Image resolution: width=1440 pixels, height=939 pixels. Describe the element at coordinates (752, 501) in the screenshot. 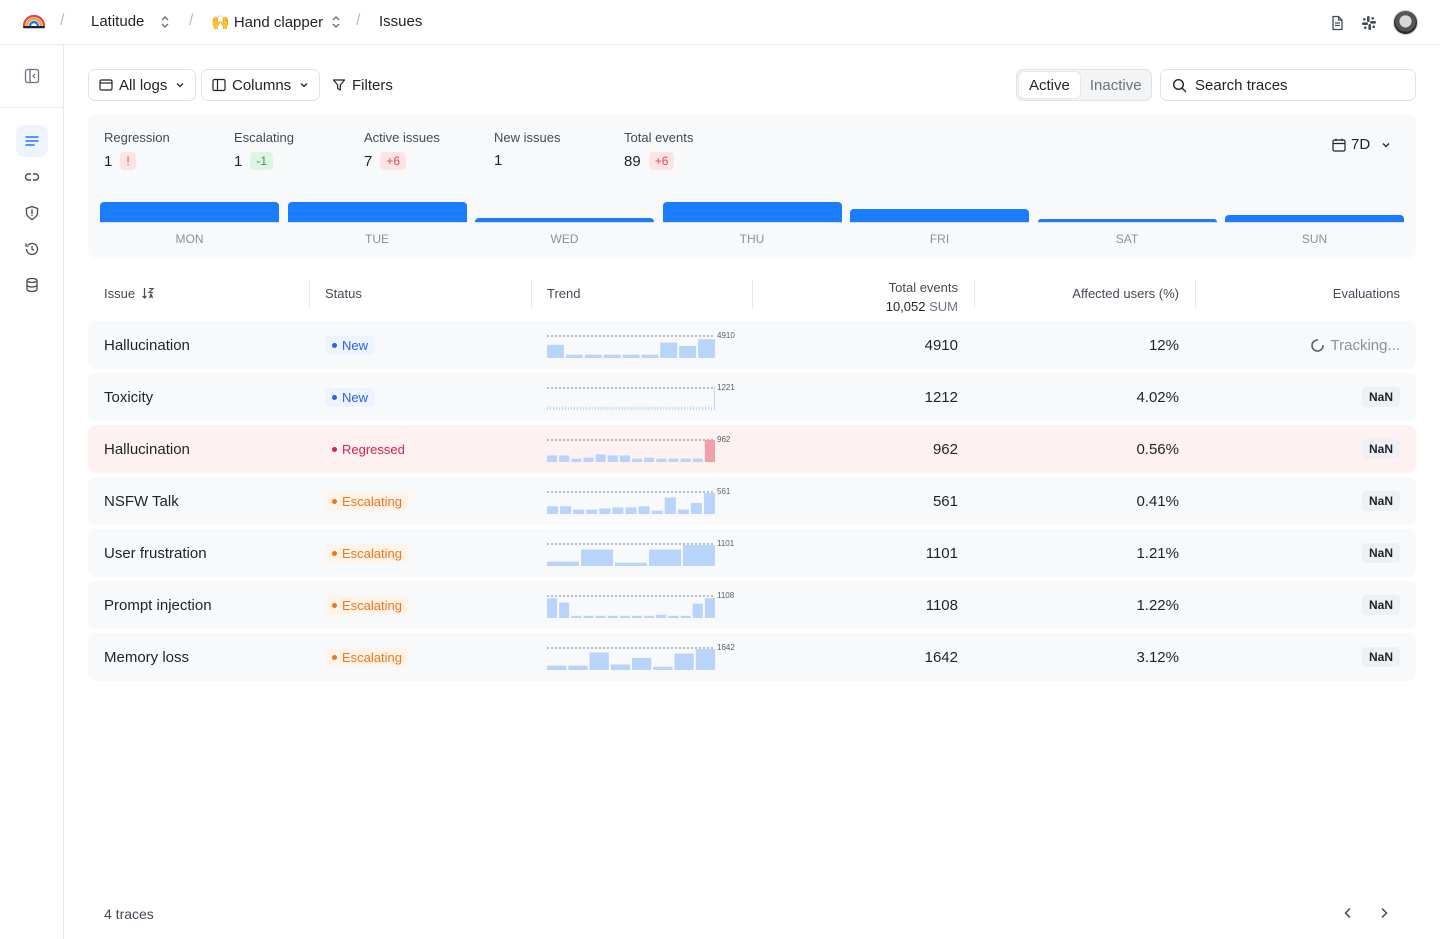

I see `table-row: NSFW Talk Escalating 561 561 0.41% NaN` at that location.